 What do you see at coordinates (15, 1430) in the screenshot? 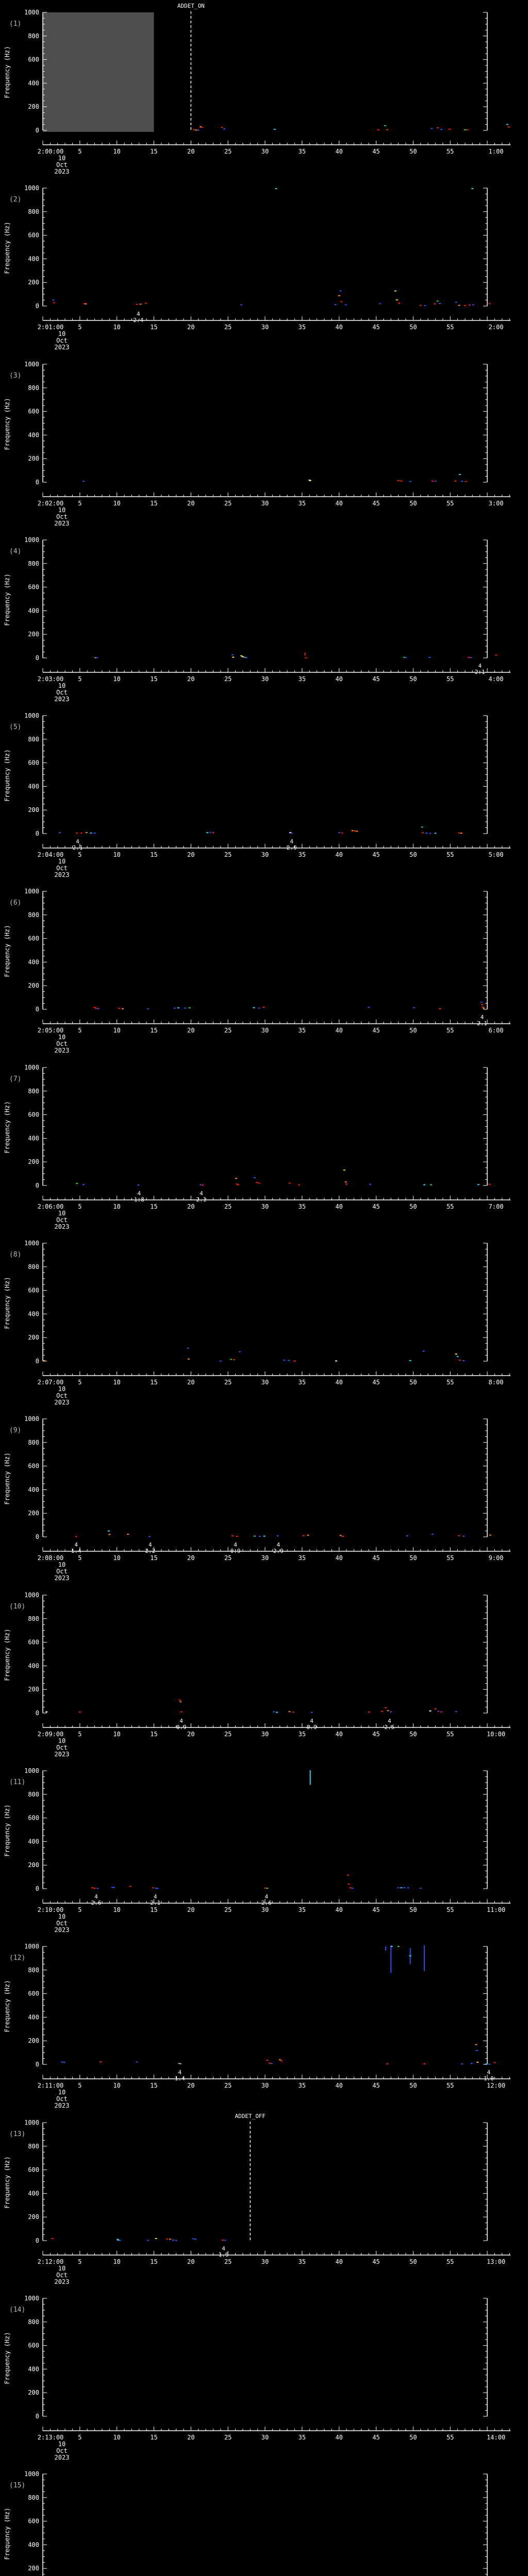
I see `panel-number-label: (9)` at bounding box center [15, 1430].